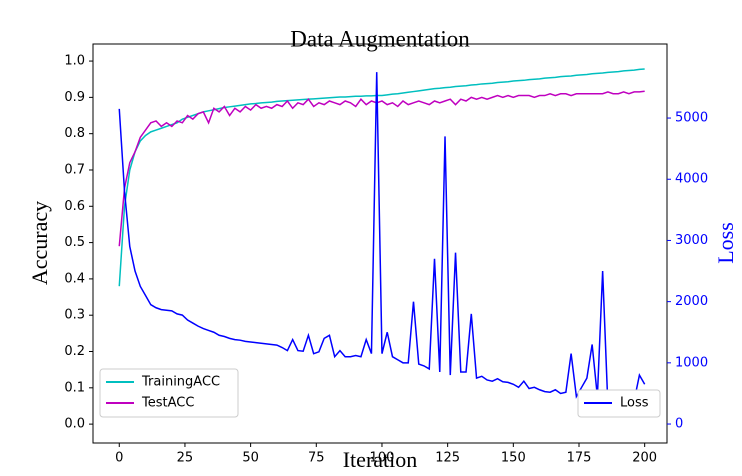 The image size is (742, 476). I want to click on y-tick-label: 0.0, so click(74, 424).